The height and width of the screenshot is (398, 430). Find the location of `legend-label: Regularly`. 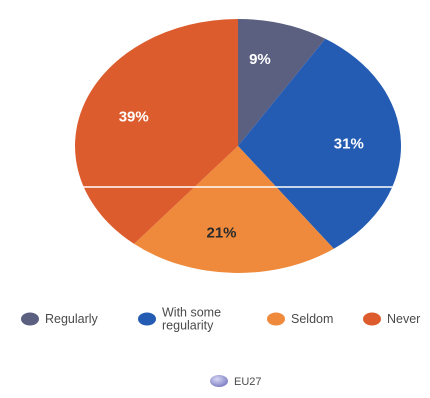

legend-label: Regularly is located at coordinates (72, 319).